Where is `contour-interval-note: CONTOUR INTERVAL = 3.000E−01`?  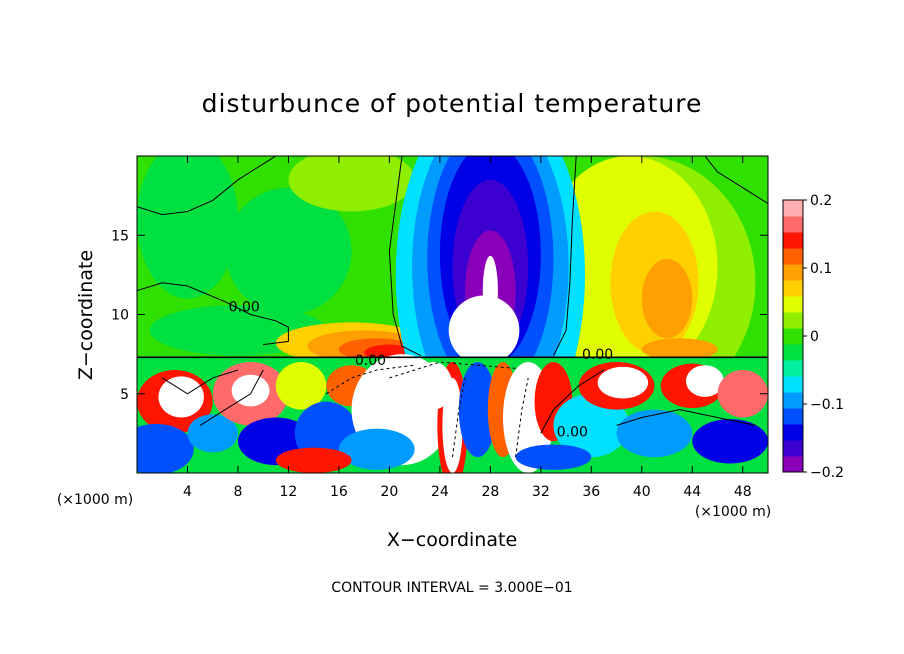 contour-interval-note: CONTOUR INTERVAL = 3.000E−01 is located at coordinates (451, 588).